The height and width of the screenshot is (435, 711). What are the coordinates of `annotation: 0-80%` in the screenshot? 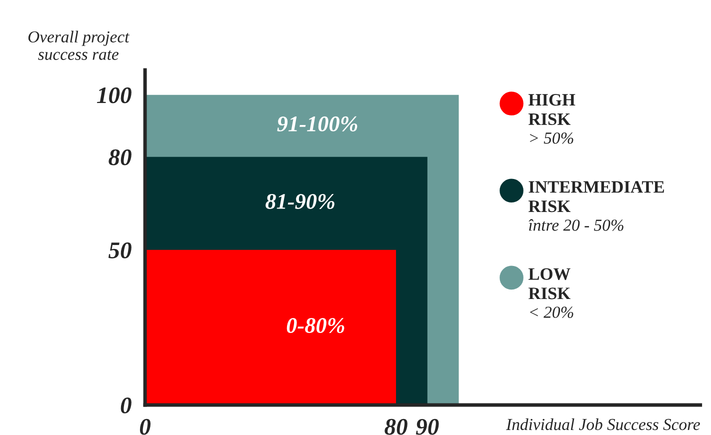 It's located at (315, 326).